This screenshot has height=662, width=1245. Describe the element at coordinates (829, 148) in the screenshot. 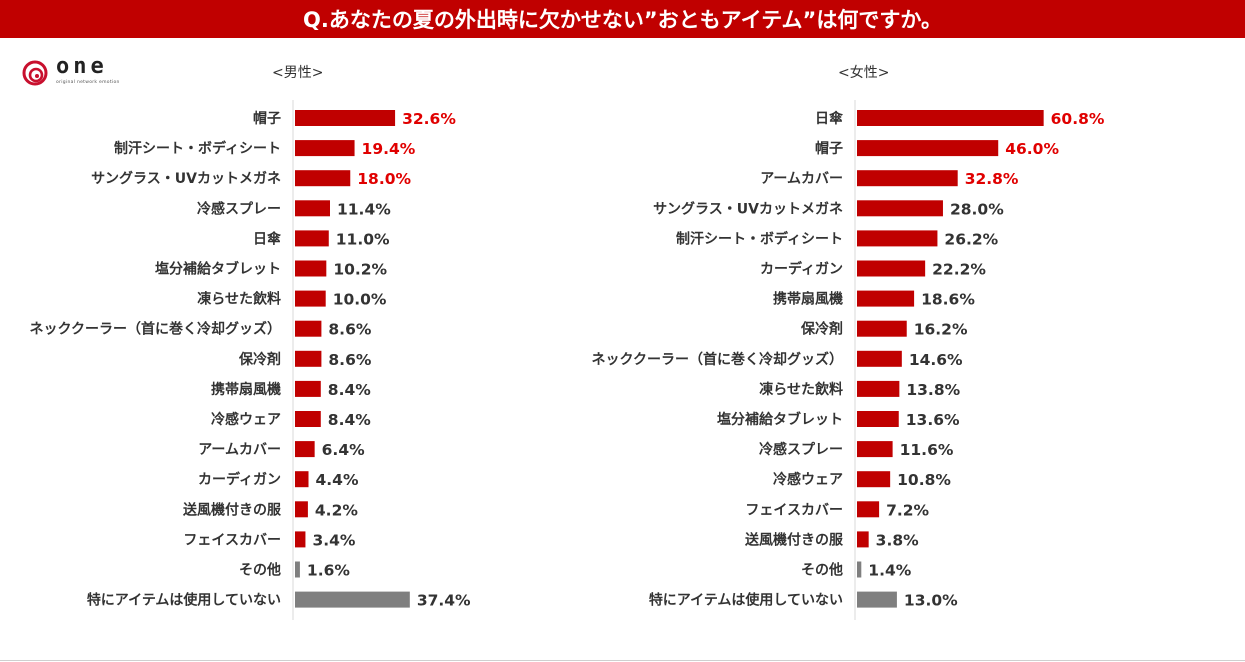

I see `category-label: 帽子` at that location.